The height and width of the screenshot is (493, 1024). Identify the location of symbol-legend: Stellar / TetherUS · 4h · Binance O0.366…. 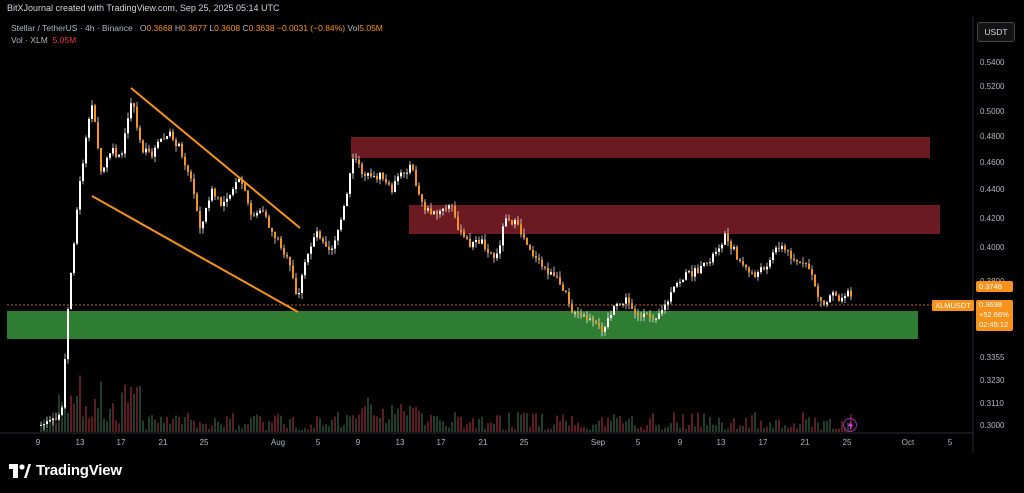
(197, 28).